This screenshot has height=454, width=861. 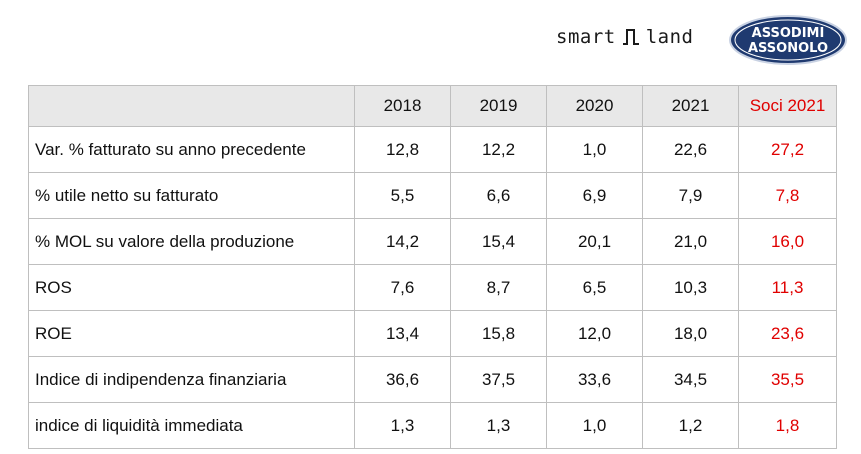 What do you see at coordinates (402, 333) in the screenshot?
I see `cell-2018: 13,4` at bounding box center [402, 333].